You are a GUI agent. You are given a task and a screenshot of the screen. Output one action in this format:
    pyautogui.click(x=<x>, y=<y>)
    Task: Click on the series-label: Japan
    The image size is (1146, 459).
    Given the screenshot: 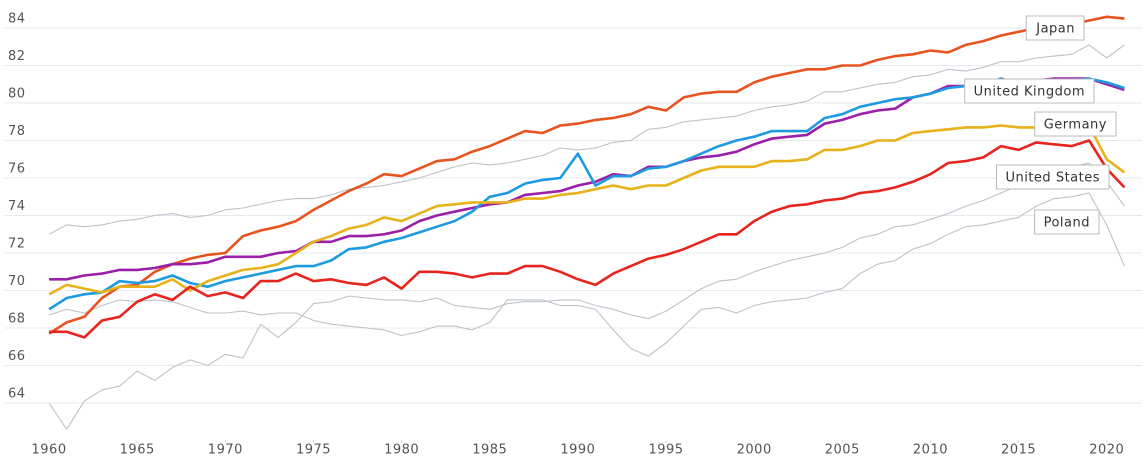 What is the action you would take?
    pyautogui.click(x=1055, y=28)
    